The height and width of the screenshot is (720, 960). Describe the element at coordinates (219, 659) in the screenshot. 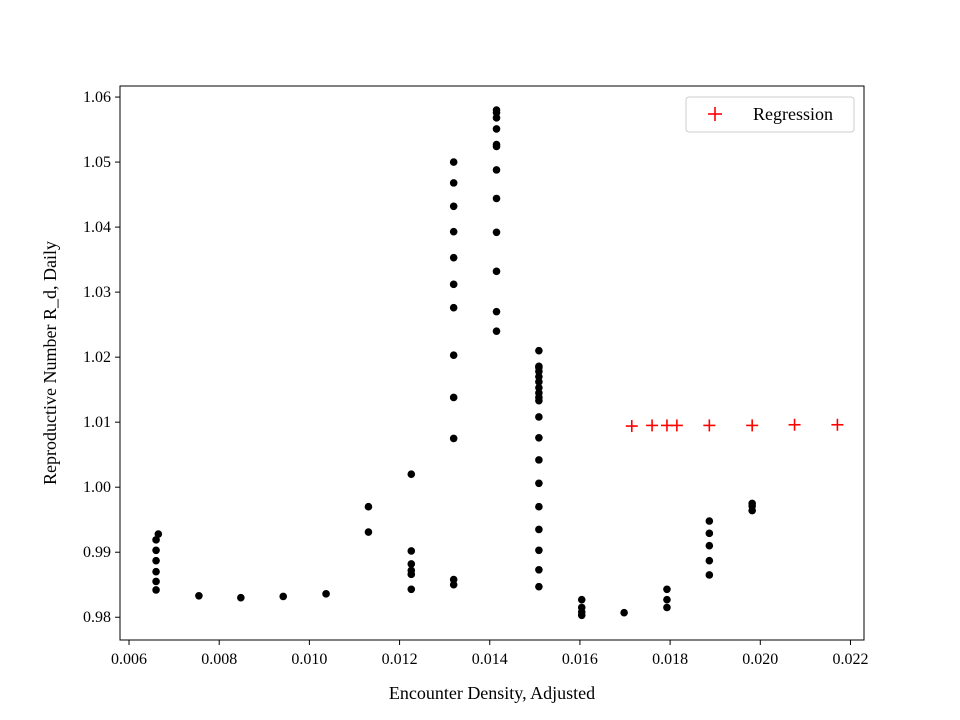

I see `x-tick-label: 0.008` at that location.